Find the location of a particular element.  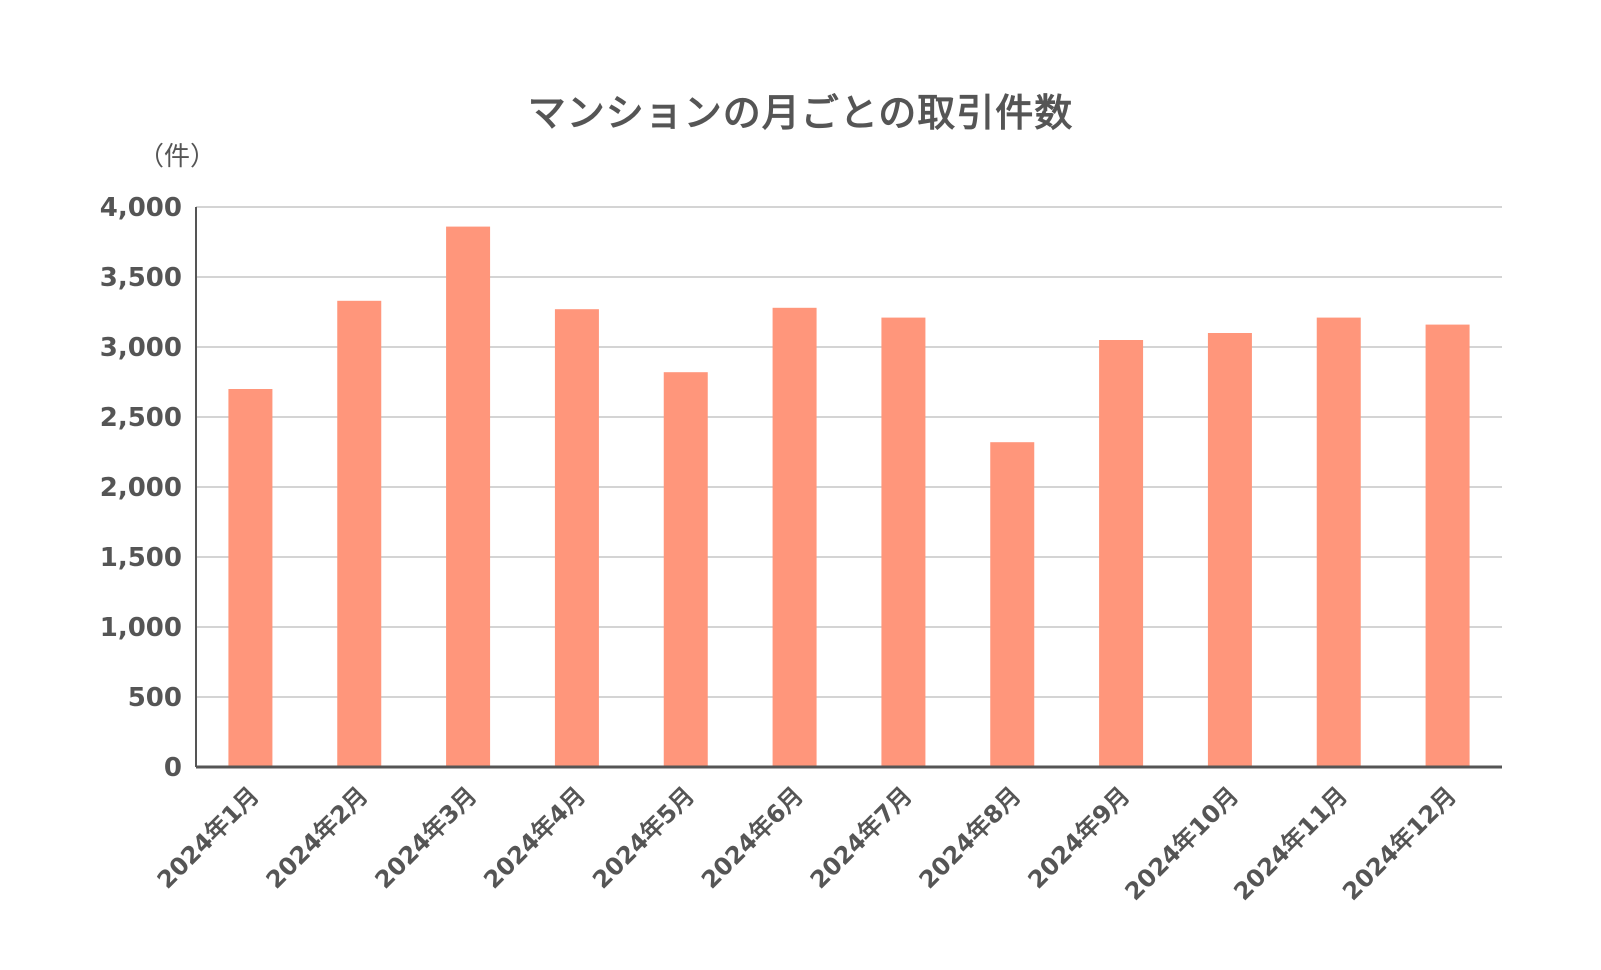

y-axis-unit-label: （件） is located at coordinates (177, 157).